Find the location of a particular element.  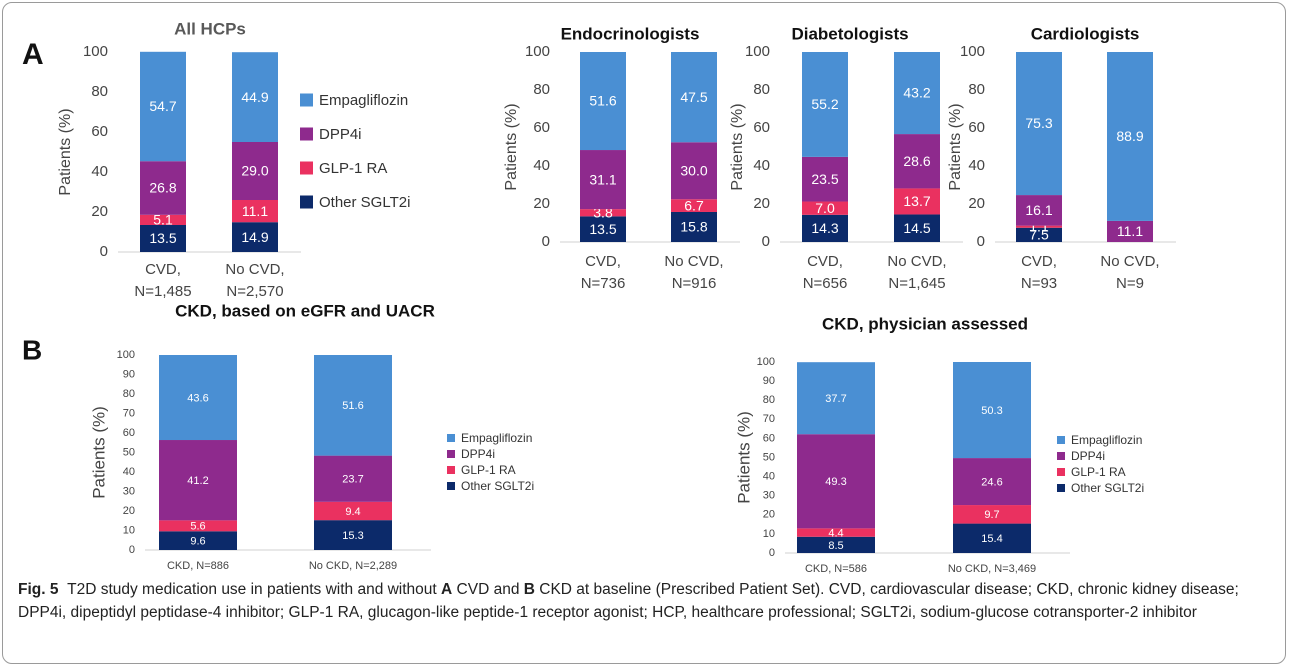

data-label: 5.1 is located at coordinates (163, 220).